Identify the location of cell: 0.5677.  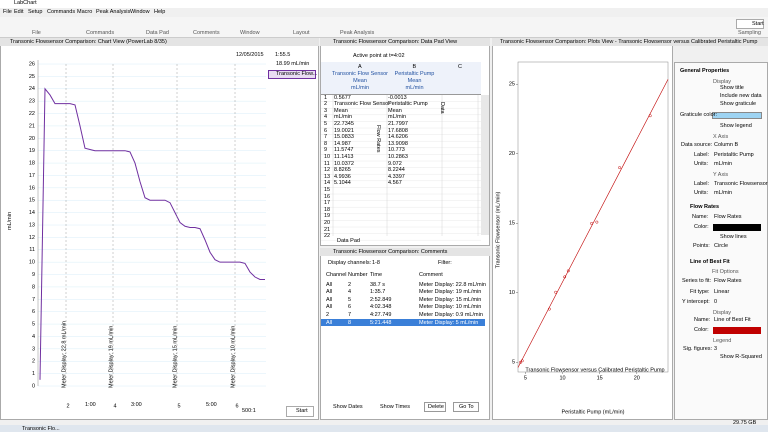
(342, 97).